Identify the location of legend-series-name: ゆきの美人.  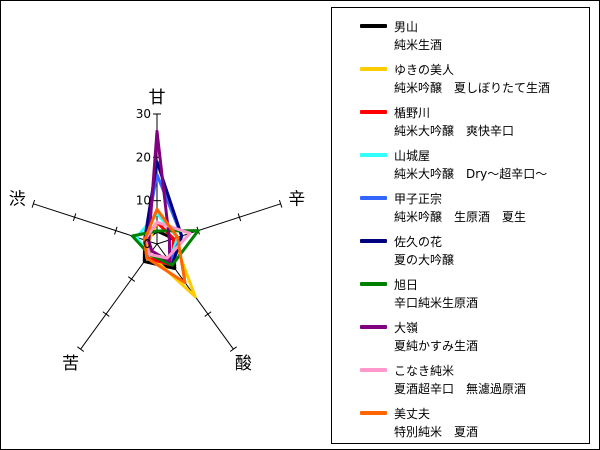
(424, 70).